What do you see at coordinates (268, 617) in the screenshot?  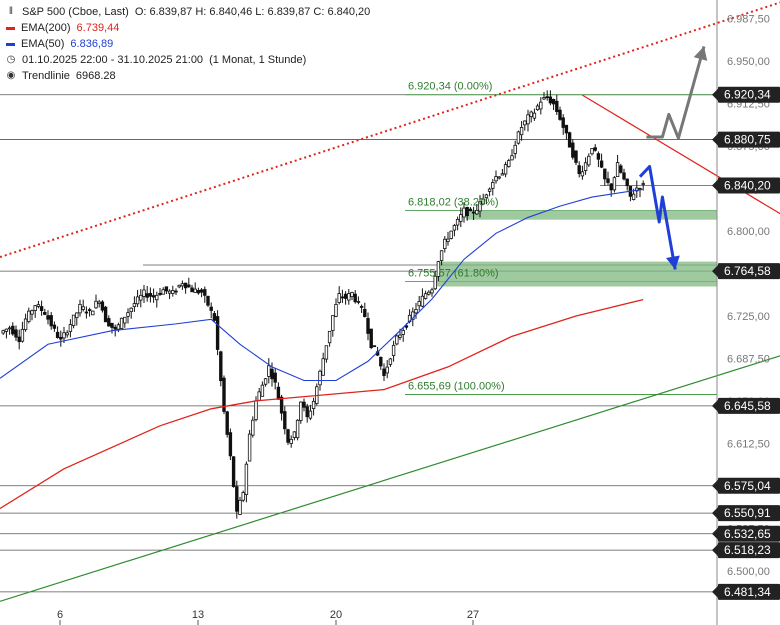 I see `time-axis: 6 13 20 27` at bounding box center [268, 617].